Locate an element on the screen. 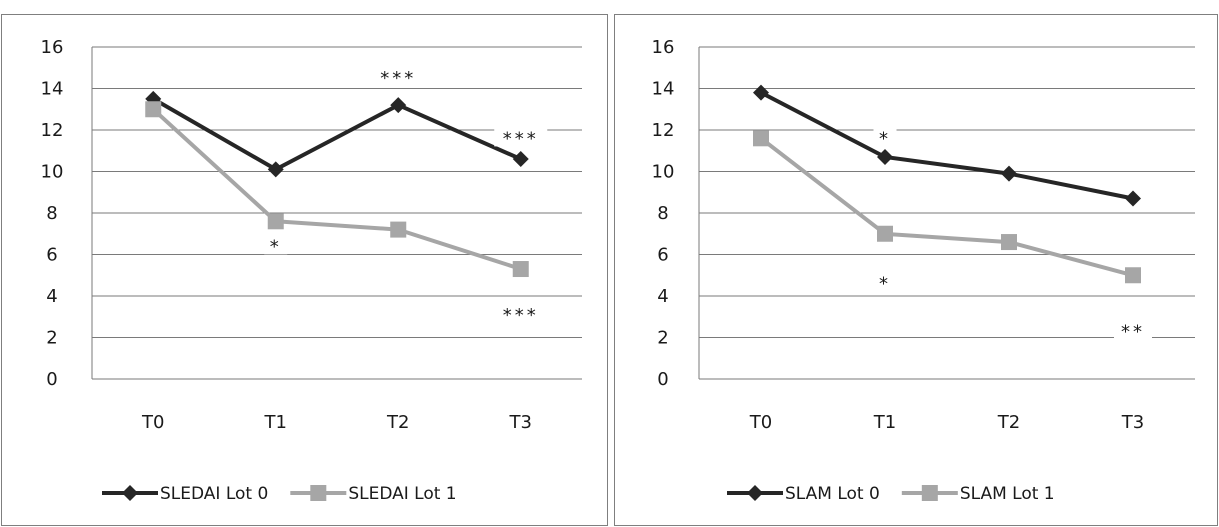 This screenshot has width=1219, height=527. annotation-1: *** is located at coordinates (398, 78).